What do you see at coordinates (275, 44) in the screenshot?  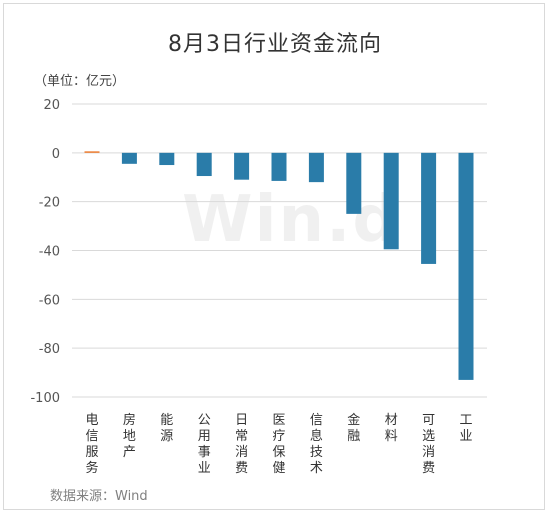 I see `chart-title: 8月3日行业资金流向` at bounding box center [275, 44].